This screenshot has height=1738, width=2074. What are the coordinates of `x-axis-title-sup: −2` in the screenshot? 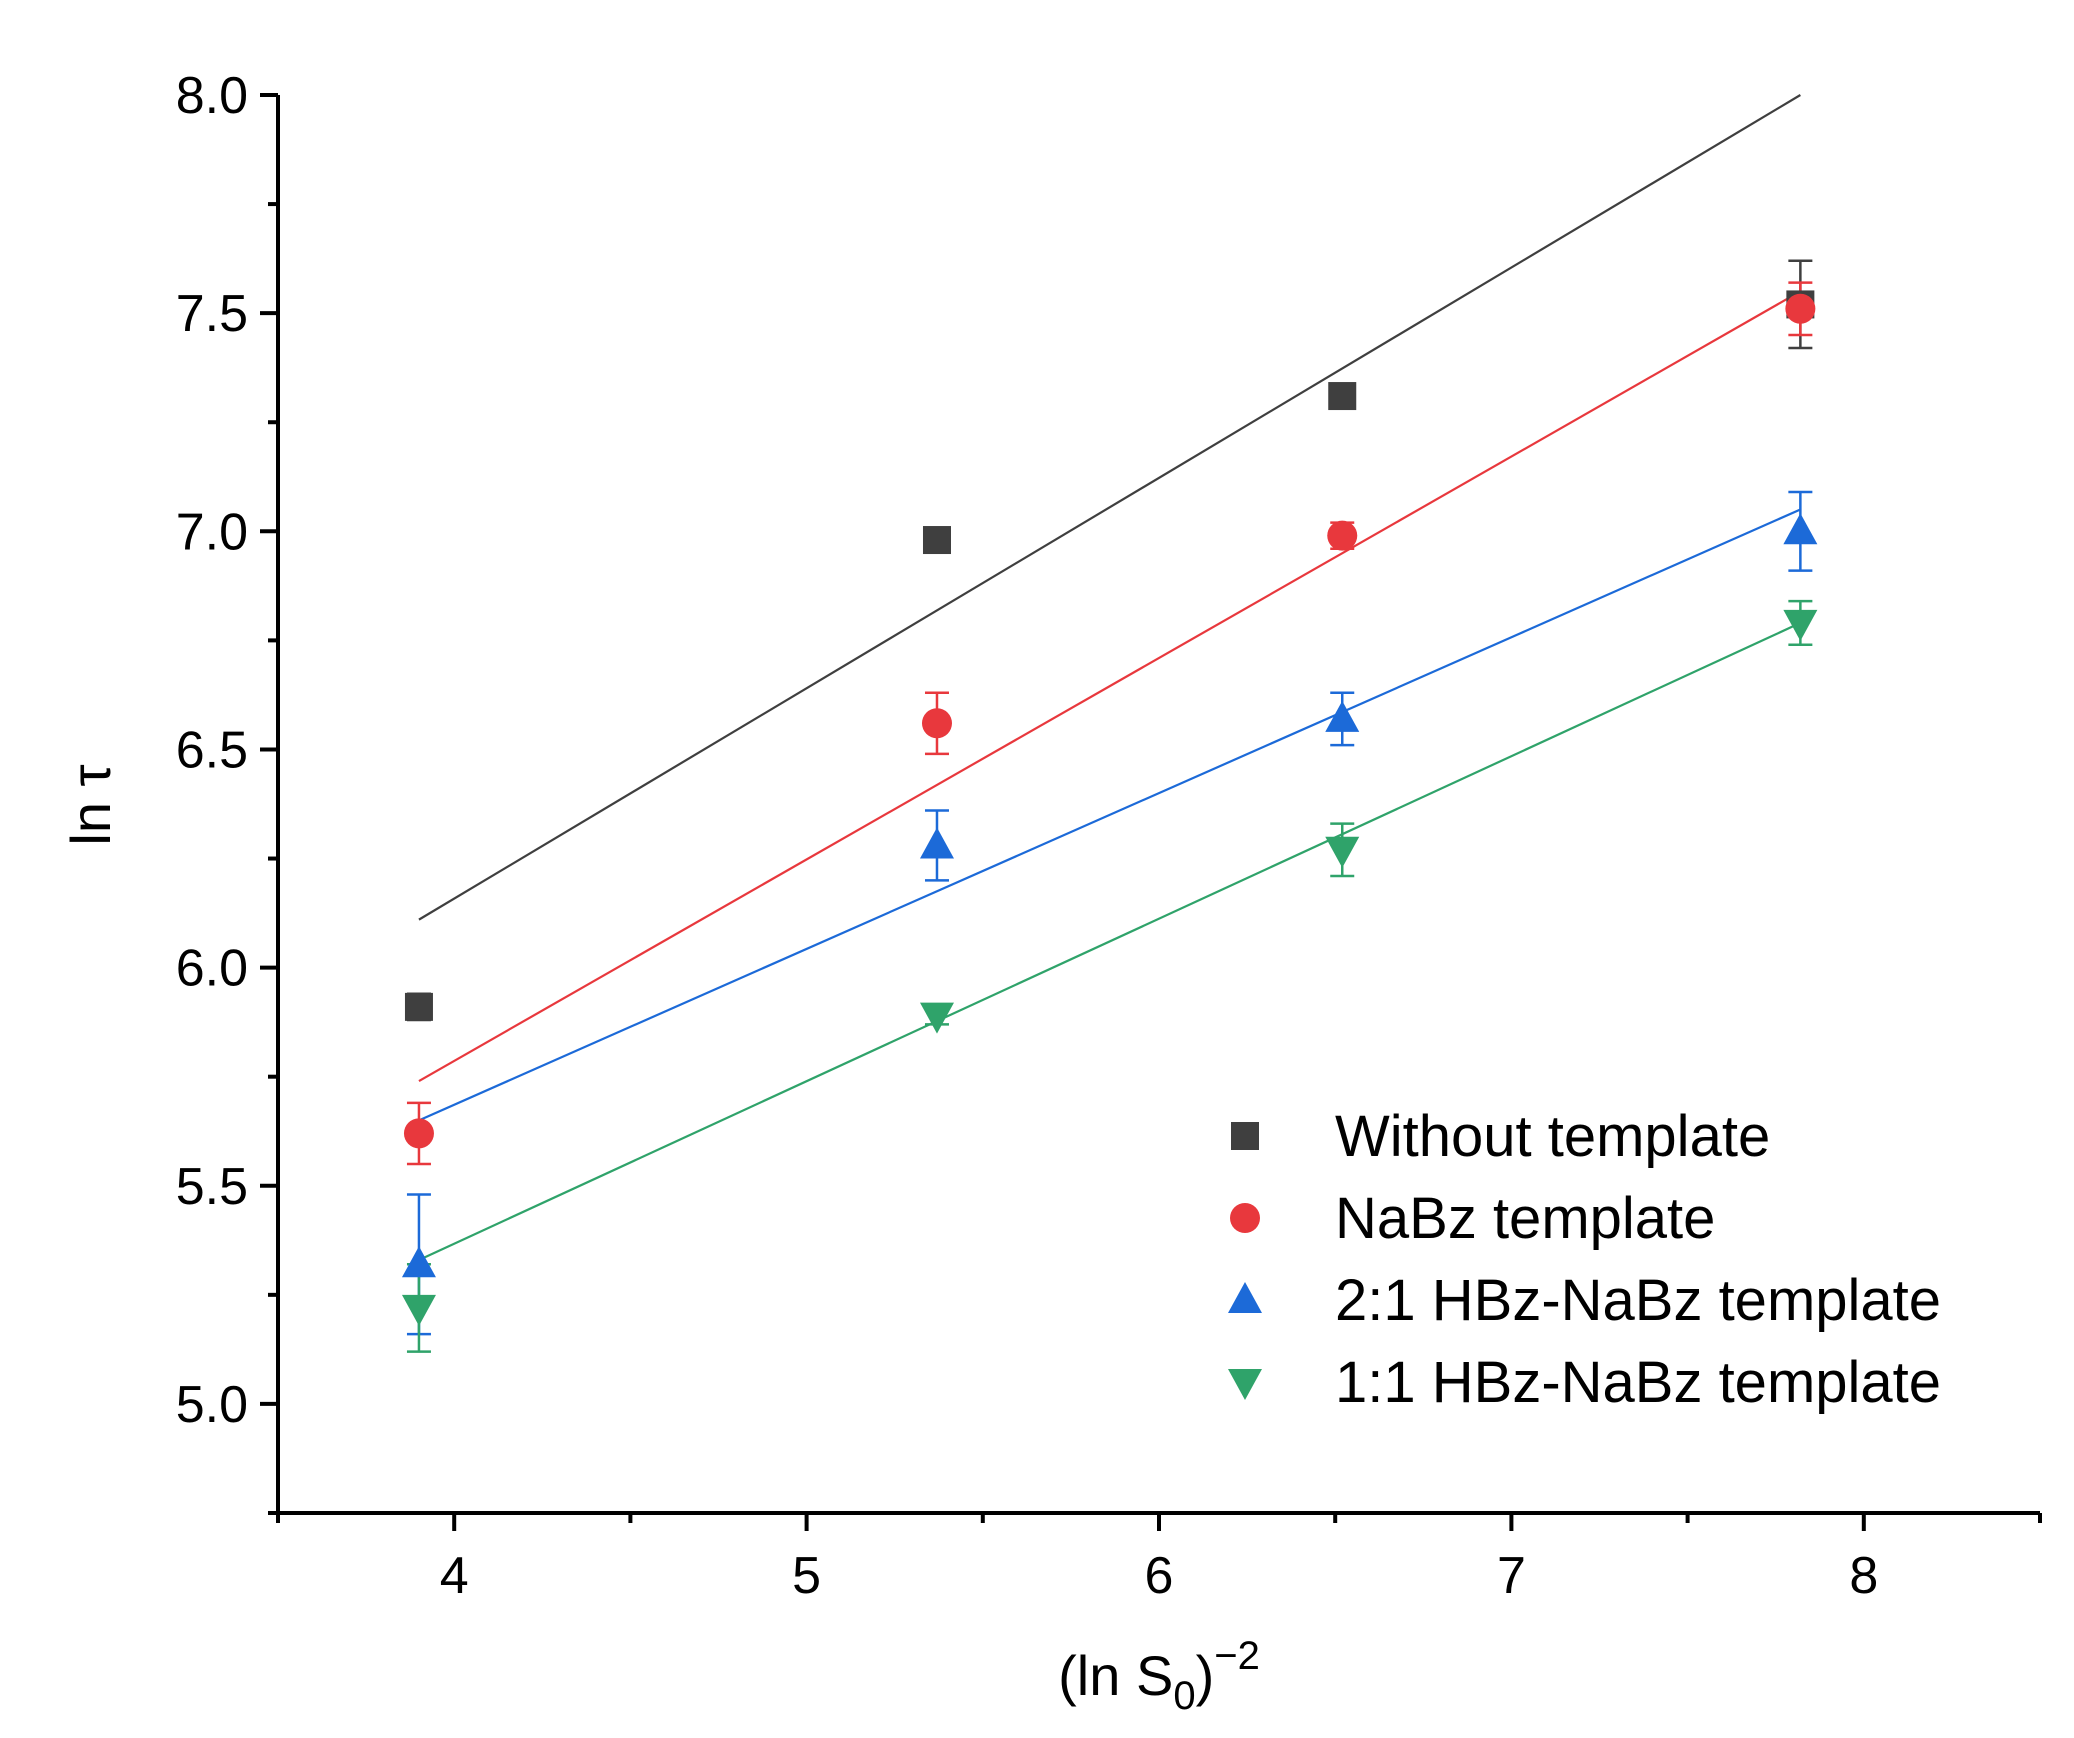 It's located at (1237, 1656).